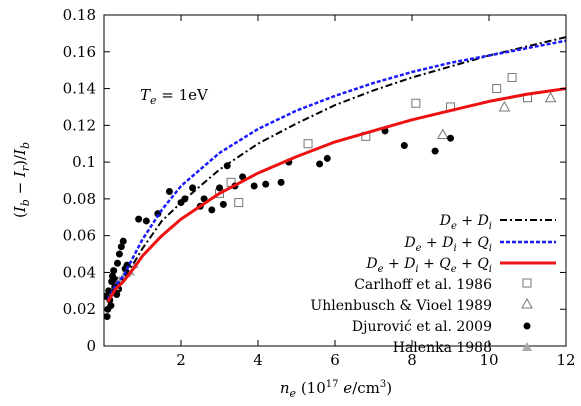 The height and width of the screenshot is (406, 581). Describe the element at coordinates (181, 360) in the screenshot. I see `x-tick-label: 2` at that location.